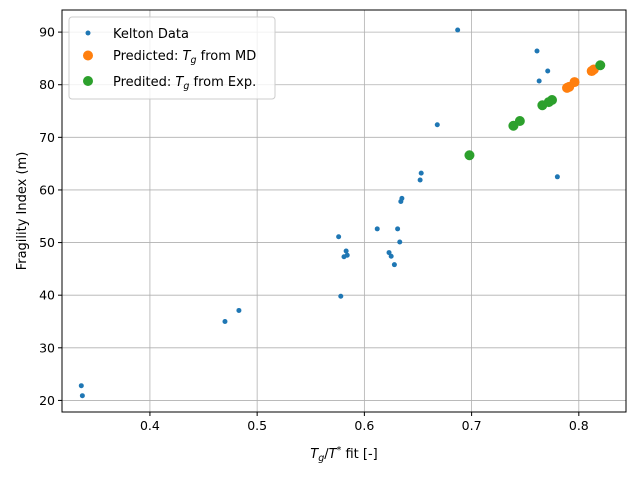  I want to click on x-axis-label: Tg/T* fit [-], so click(343, 454).